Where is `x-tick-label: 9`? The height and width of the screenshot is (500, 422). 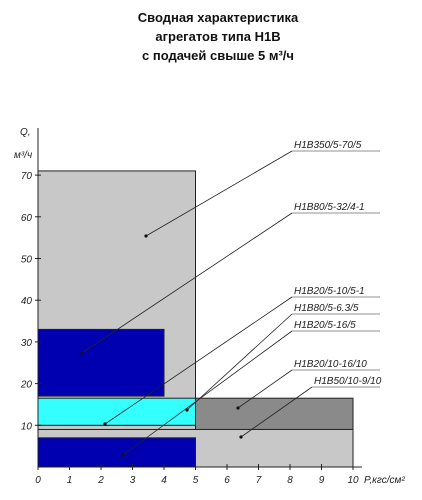
x-tick-label: 9 is located at coordinates (322, 480).